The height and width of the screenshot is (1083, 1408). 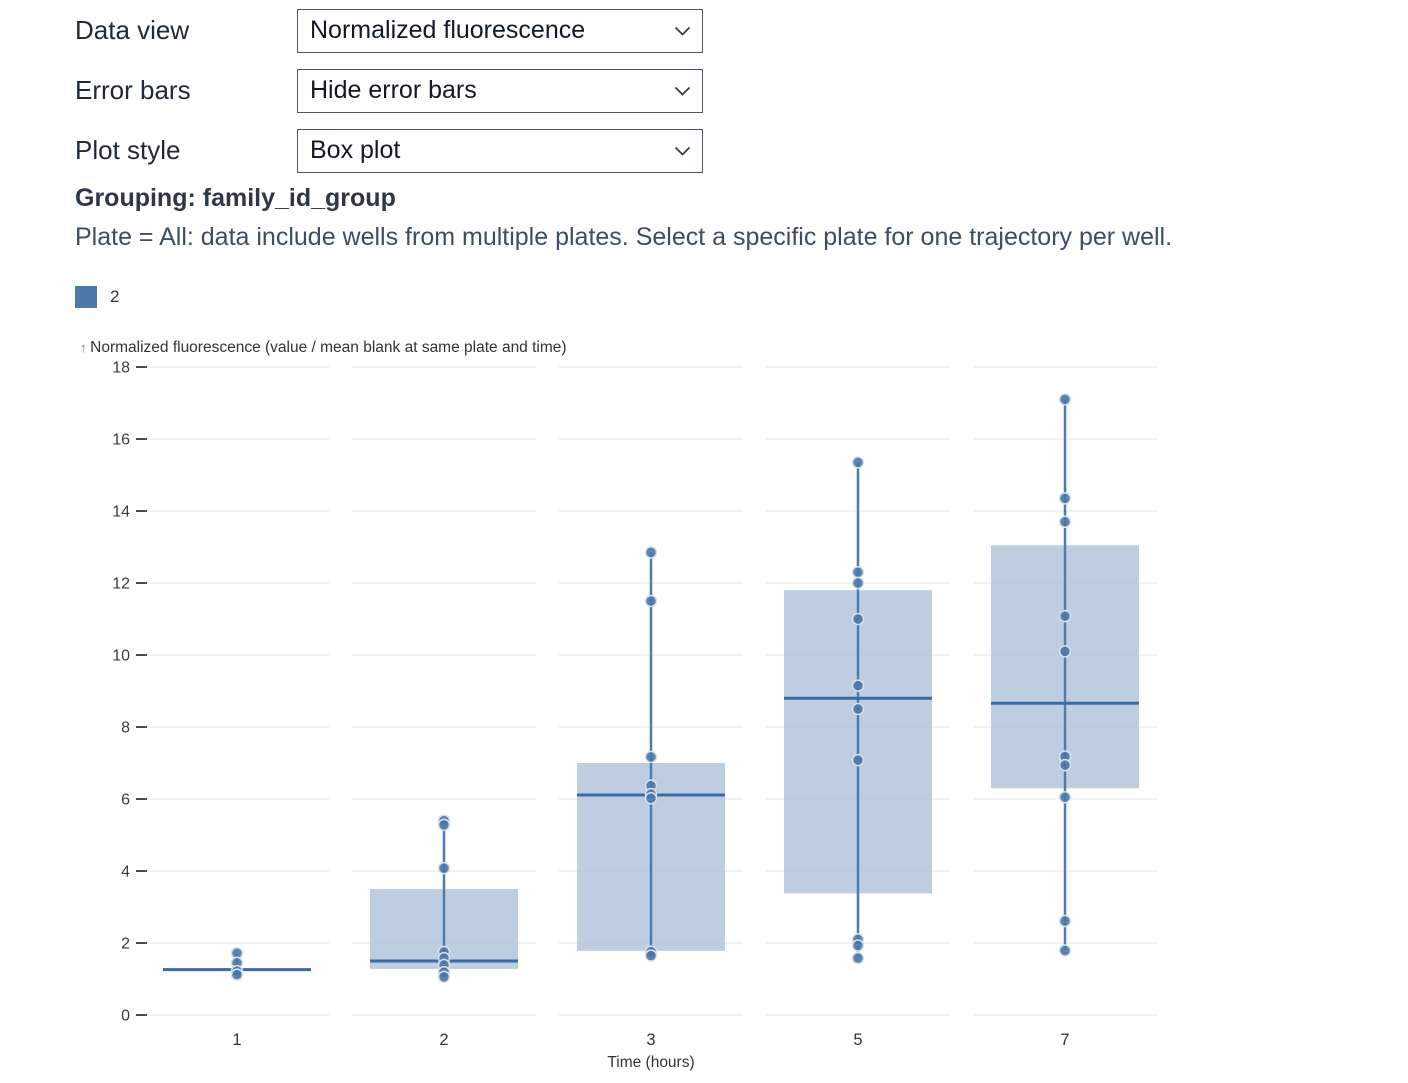 I want to click on y-tick-label: 14, so click(x=121, y=512).